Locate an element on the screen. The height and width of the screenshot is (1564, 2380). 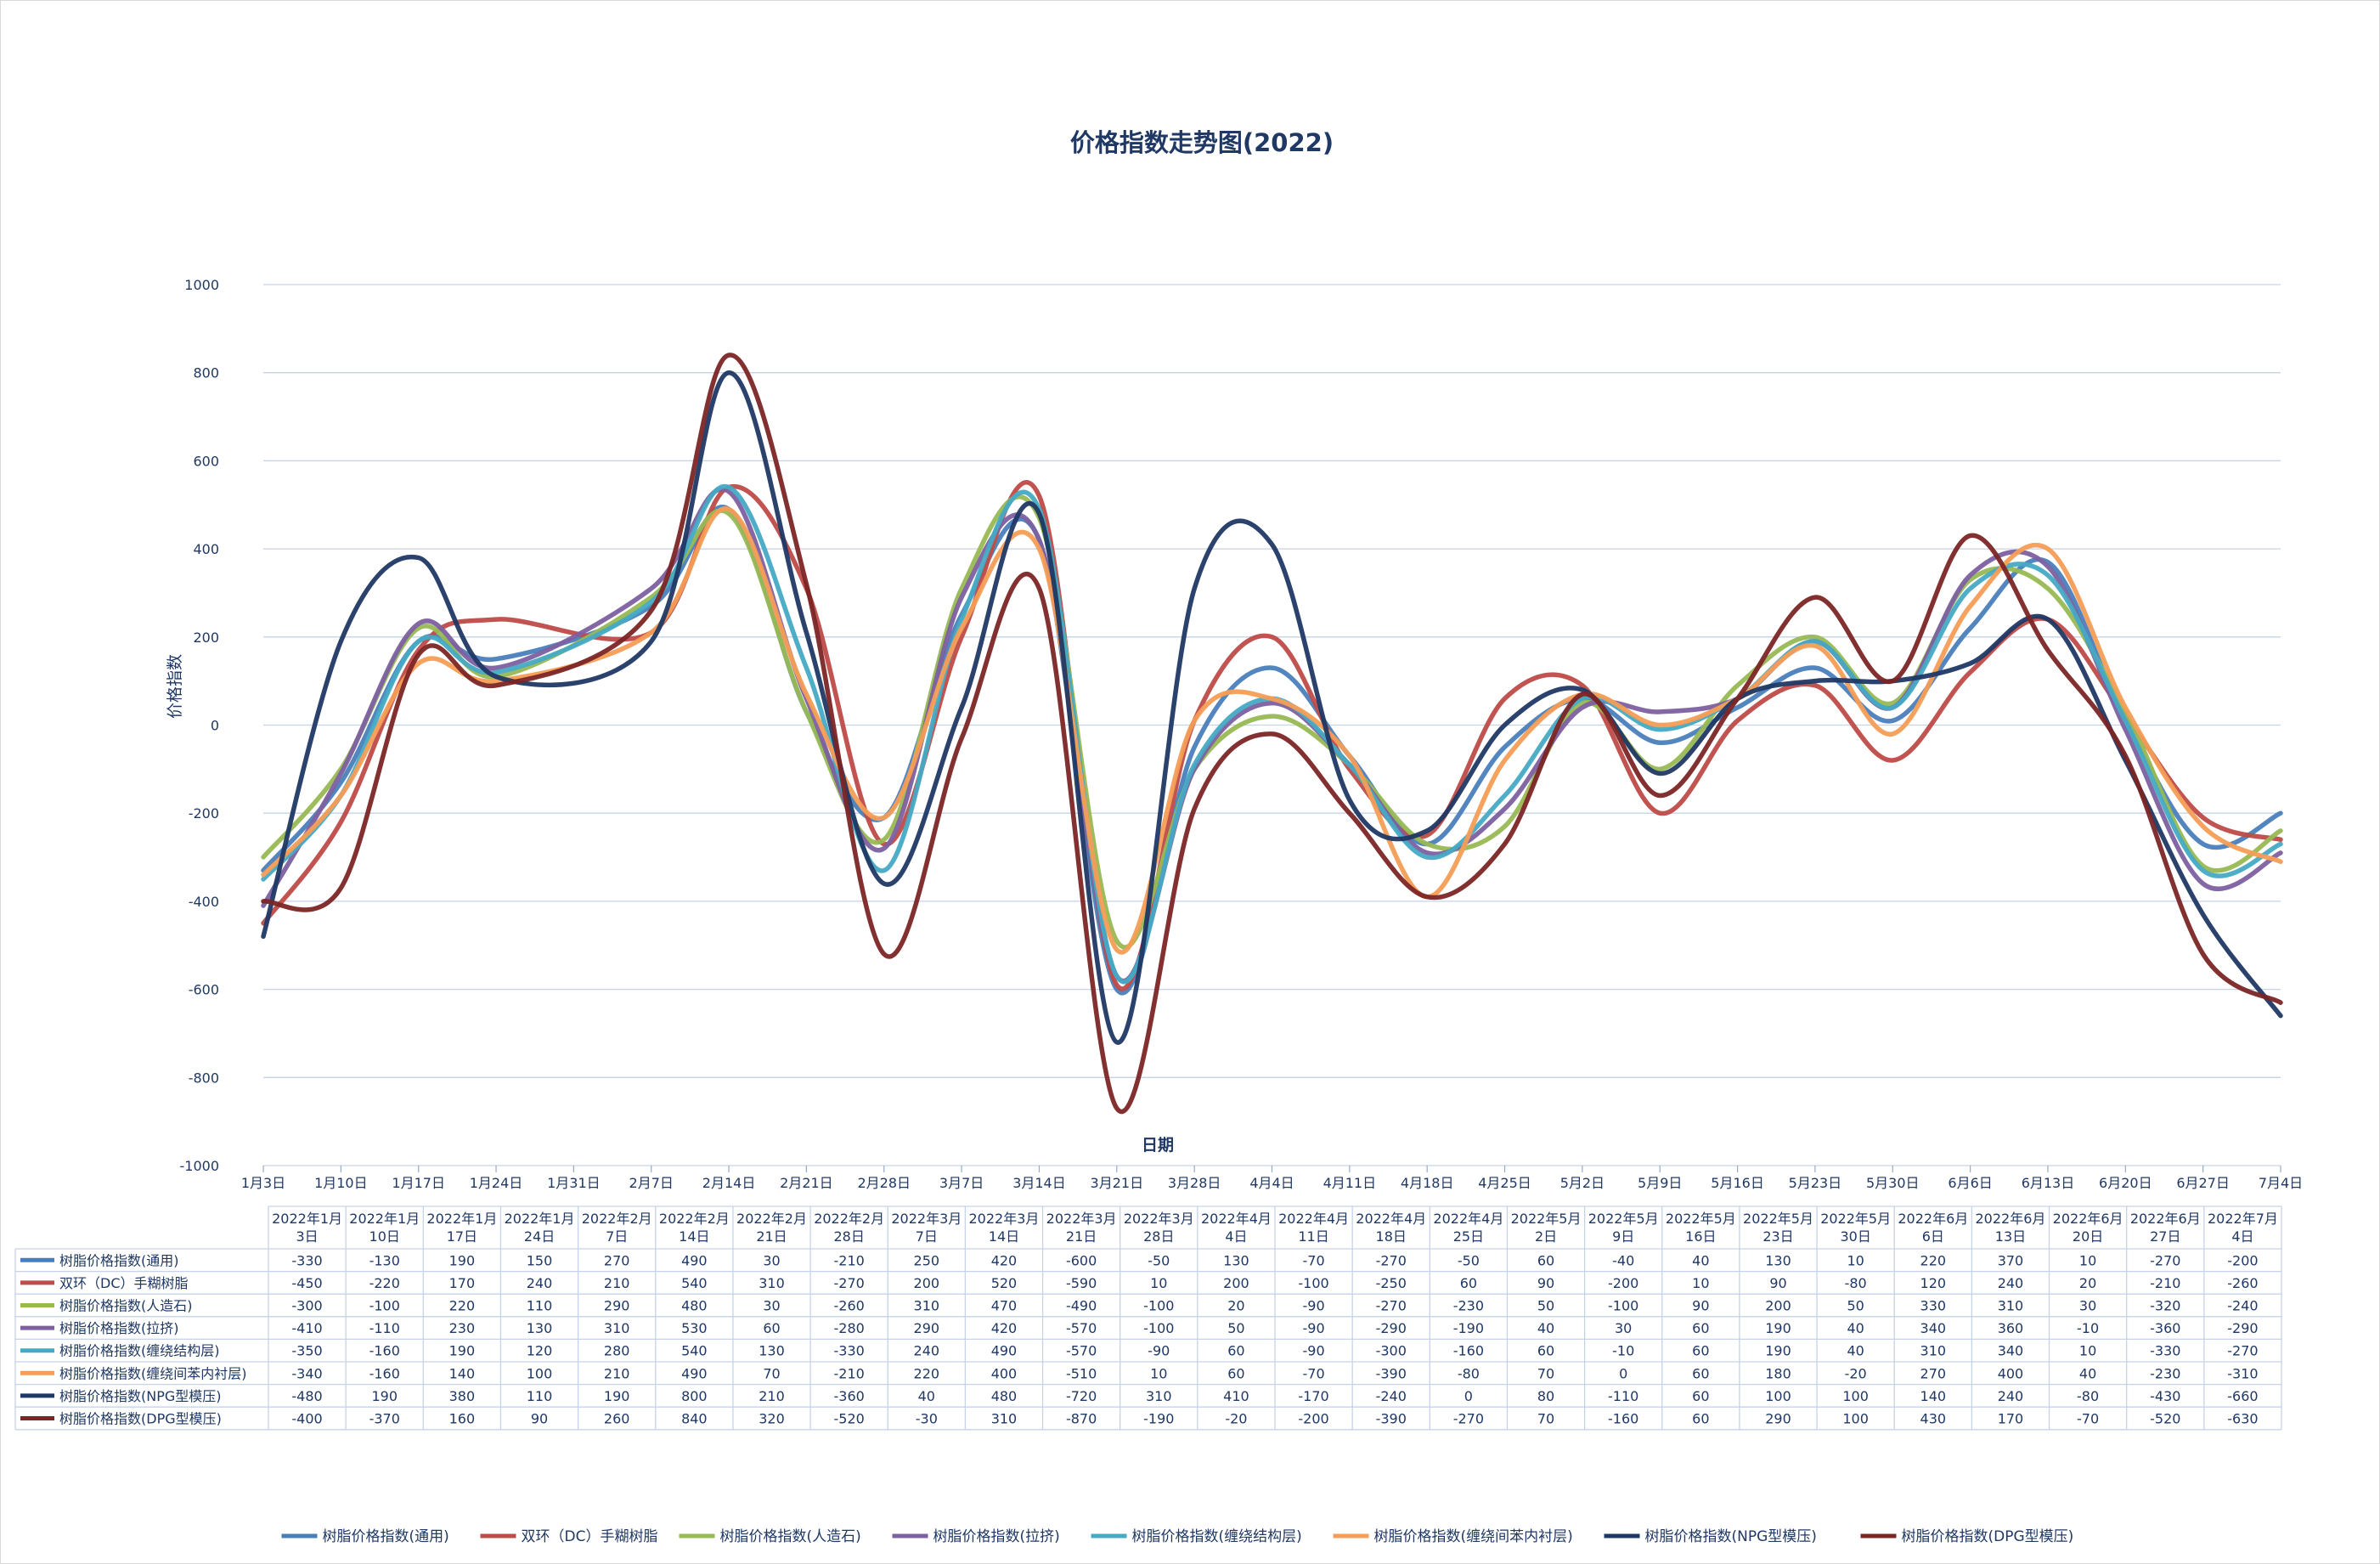
table-cell: 310 is located at coordinates (1934, 1351).